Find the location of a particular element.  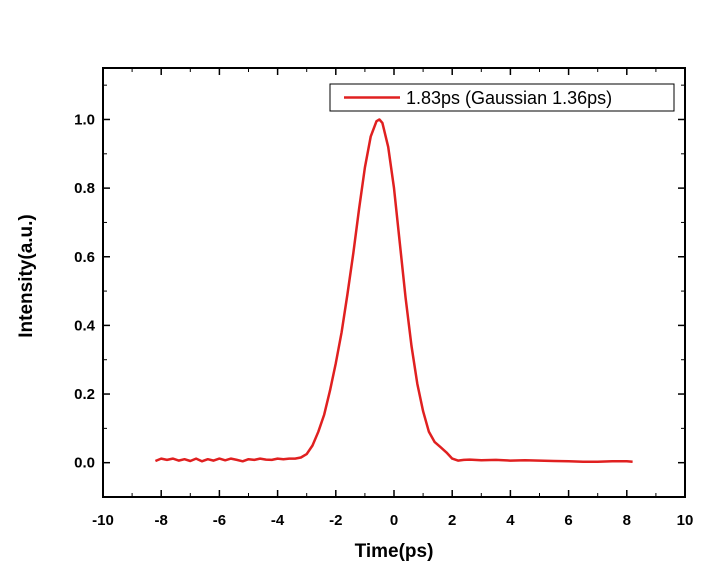

x-tick-label: -8 is located at coordinates (161, 520).